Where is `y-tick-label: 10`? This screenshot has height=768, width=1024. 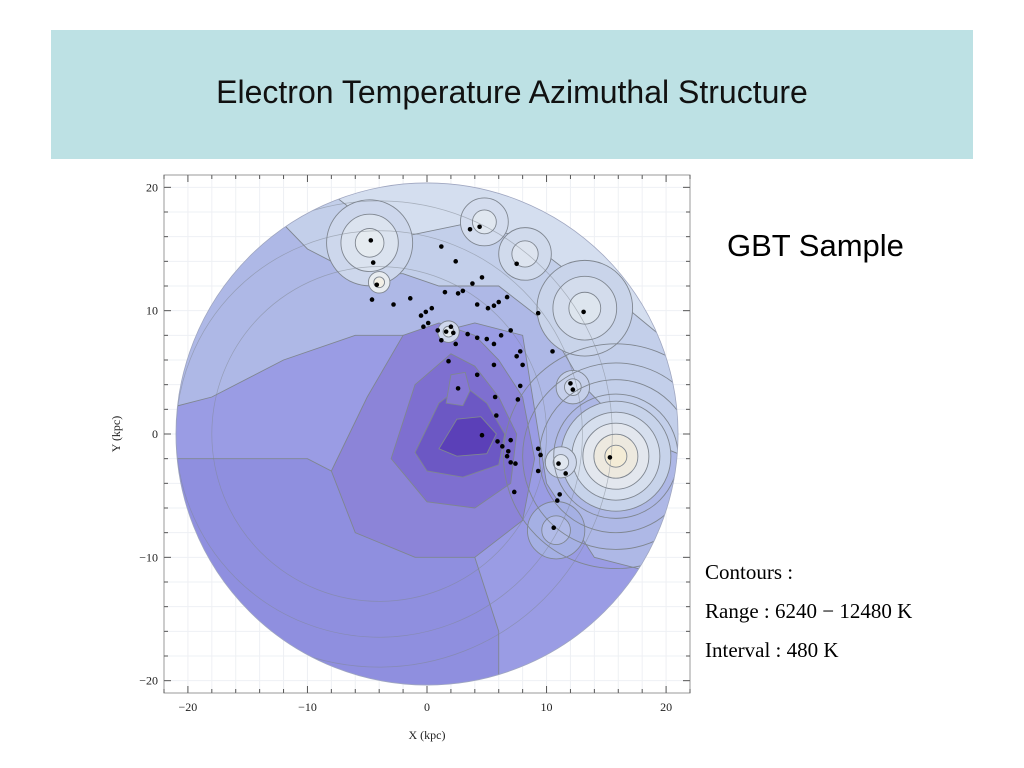
y-tick-label: 10 is located at coordinates (152, 311).